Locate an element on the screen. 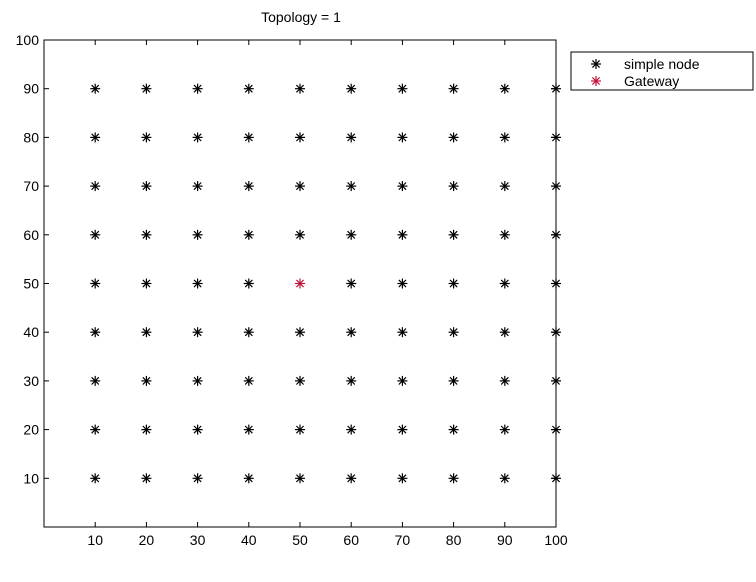 This screenshot has width=756, height=582. x-tick-label: 70 is located at coordinates (403, 540).